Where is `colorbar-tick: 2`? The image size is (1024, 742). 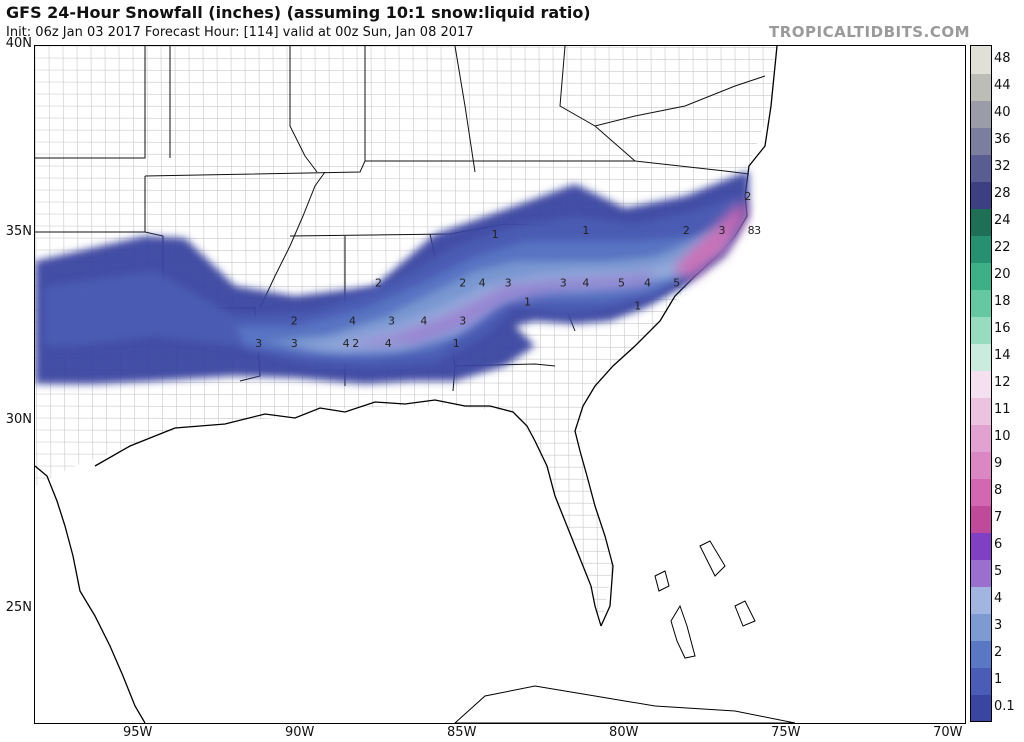 colorbar-tick: 2 is located at coordinates (998, 652).